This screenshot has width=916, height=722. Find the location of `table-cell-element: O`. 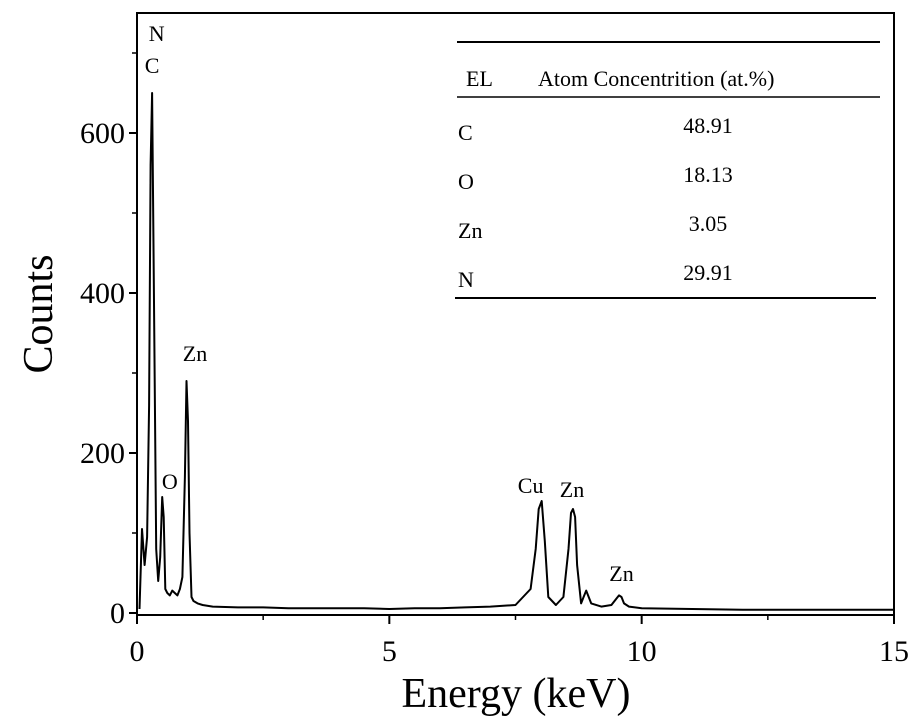

table-cell-element: O is located at coordinates (466, 181).